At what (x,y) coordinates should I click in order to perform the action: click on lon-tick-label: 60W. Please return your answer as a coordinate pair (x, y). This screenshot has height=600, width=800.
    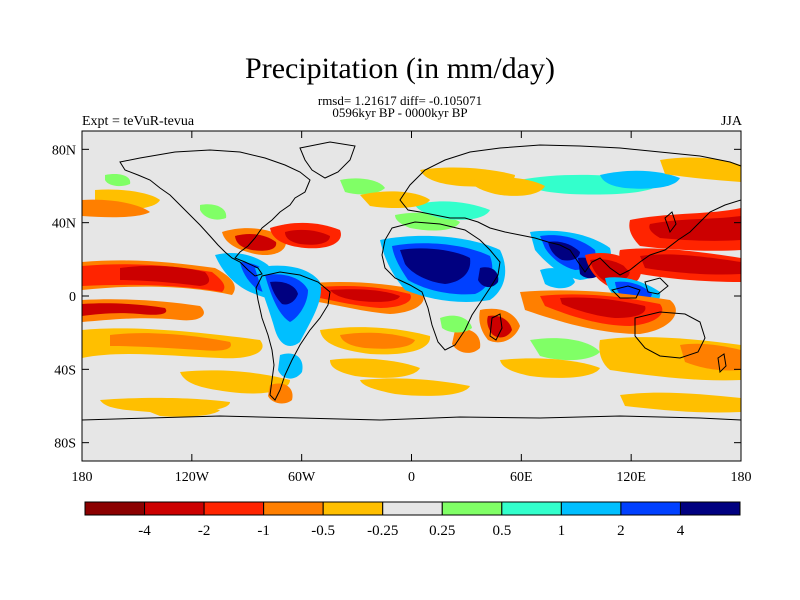
    Looking at the image, I should click on (302, 477).